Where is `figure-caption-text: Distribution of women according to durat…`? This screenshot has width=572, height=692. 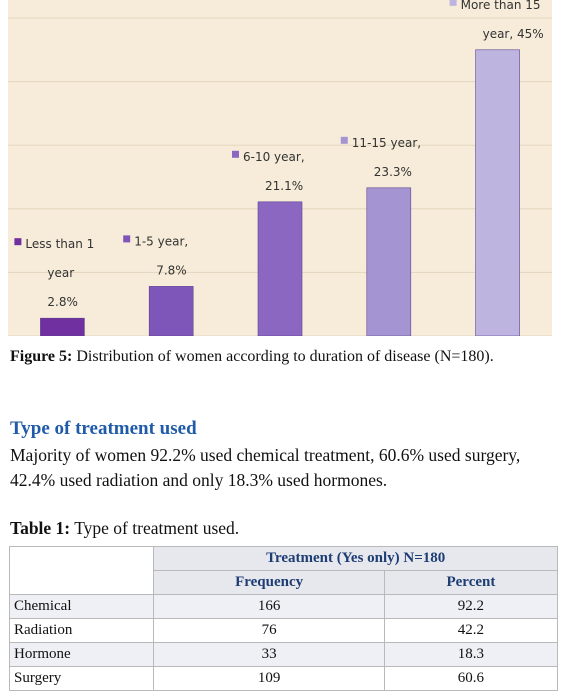 figure-caption-text: Distribution of women according to durat… is located at coordinates (283, 356).